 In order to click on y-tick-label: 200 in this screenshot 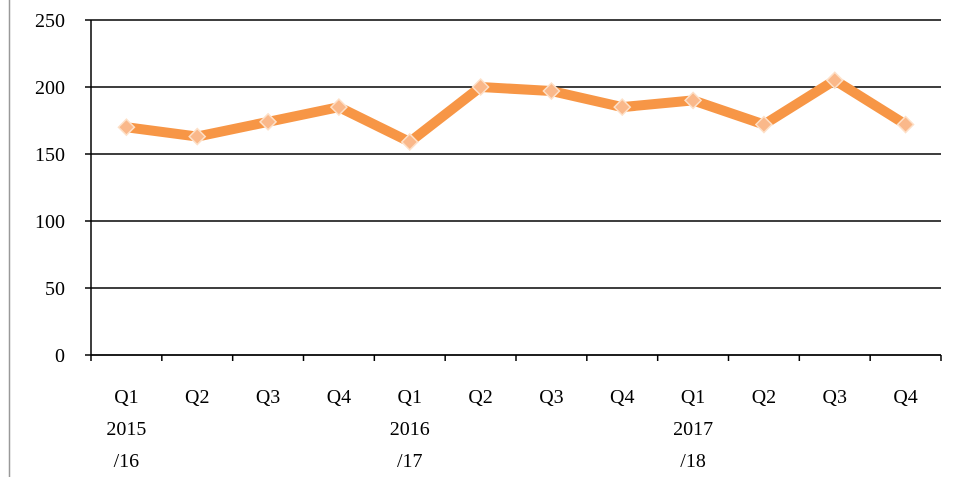, I will do `click(50, 88)`.